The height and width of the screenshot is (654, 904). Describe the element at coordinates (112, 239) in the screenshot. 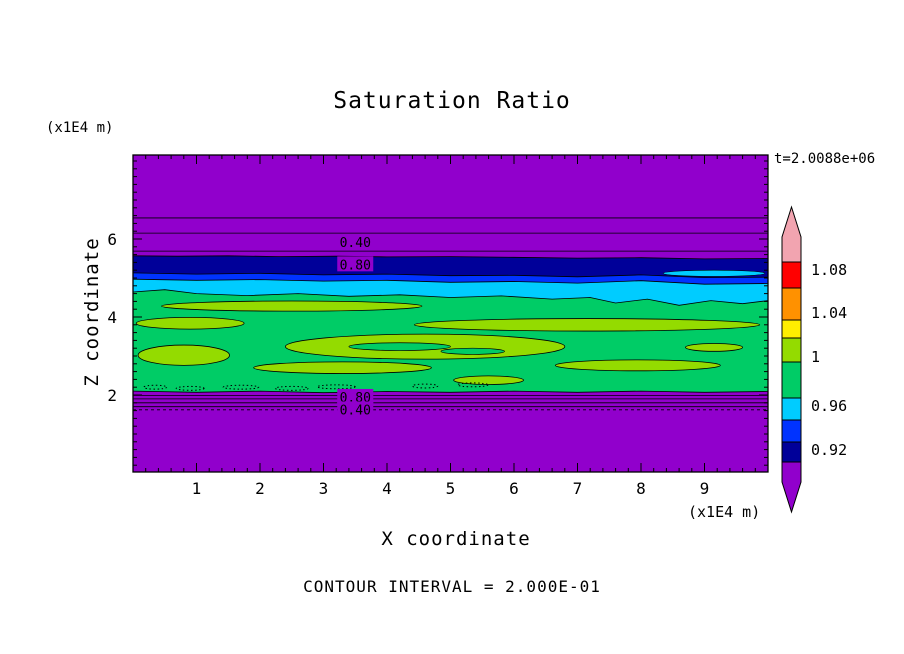

I see `y-tick-label: 6` at that location.